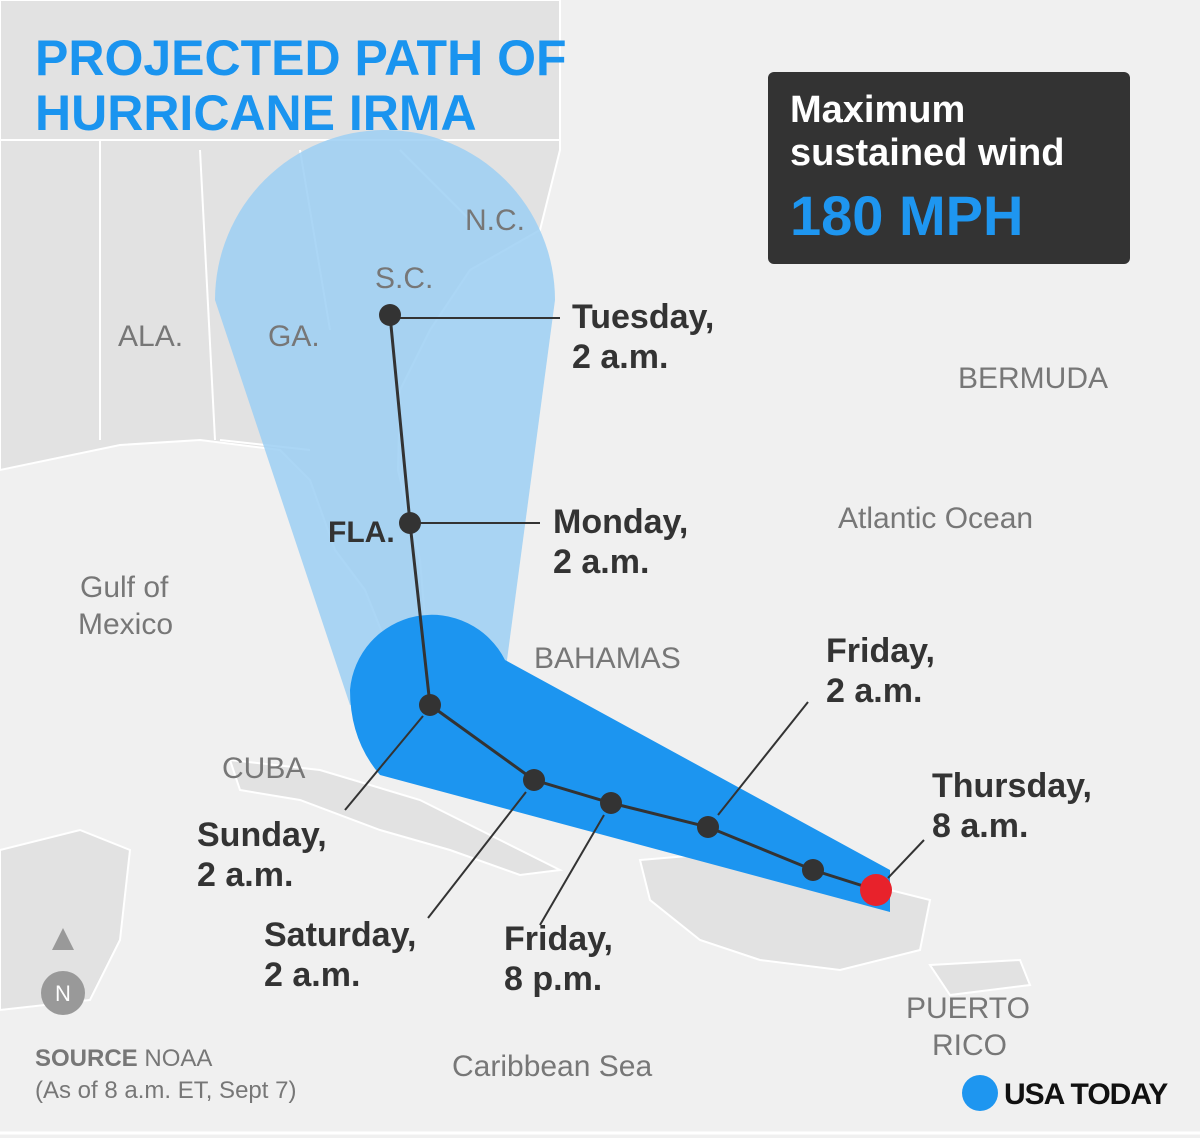 This screenshot has width=1200, height=1138. I want to click on place-label: GA., so click(294, 336).